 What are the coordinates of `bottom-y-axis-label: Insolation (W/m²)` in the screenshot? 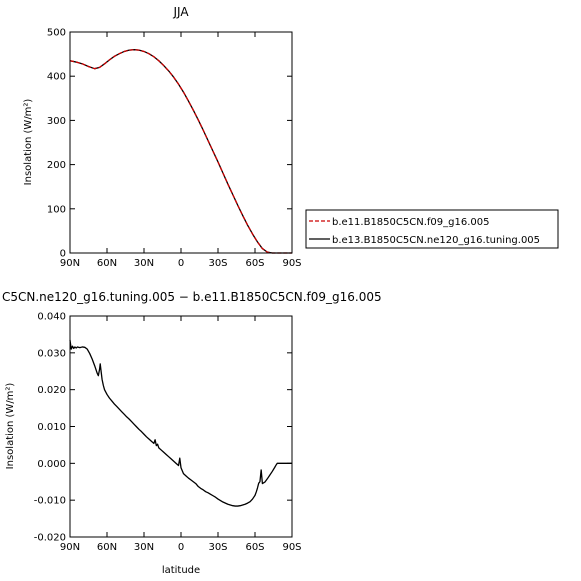 It's located at (10, 426).